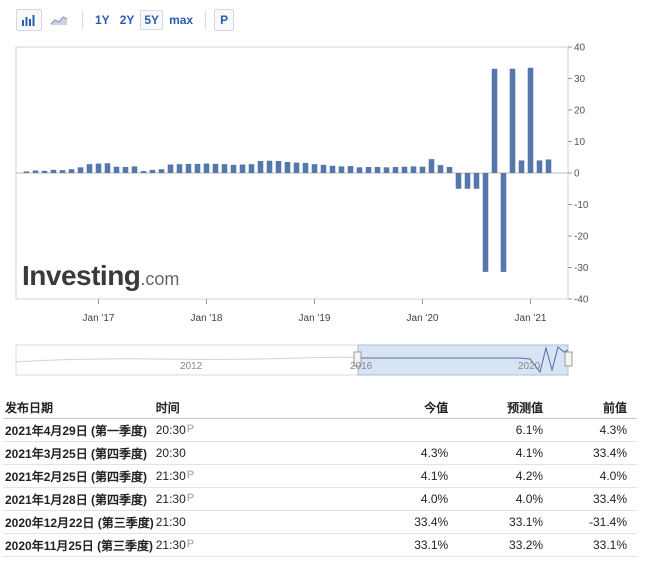  I want to click on preliminary-toggle-button: P, so click(224, 20).